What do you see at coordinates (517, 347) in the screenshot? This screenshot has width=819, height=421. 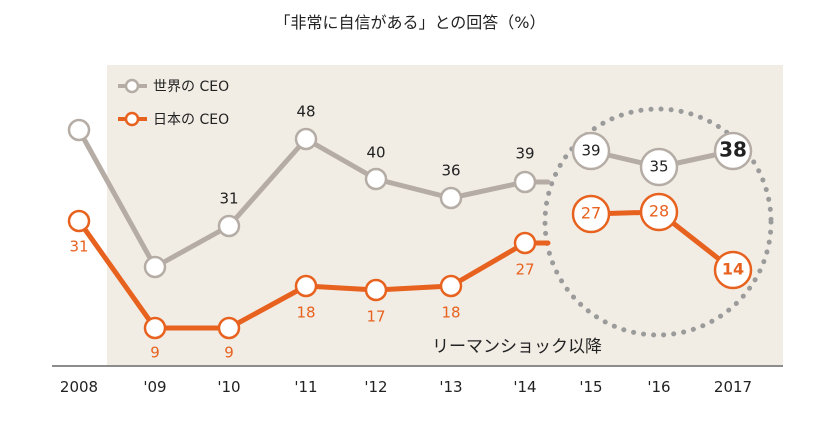 I see `annotation-post-lehman: リーマンショック以降` at bounding box center [517, 347].